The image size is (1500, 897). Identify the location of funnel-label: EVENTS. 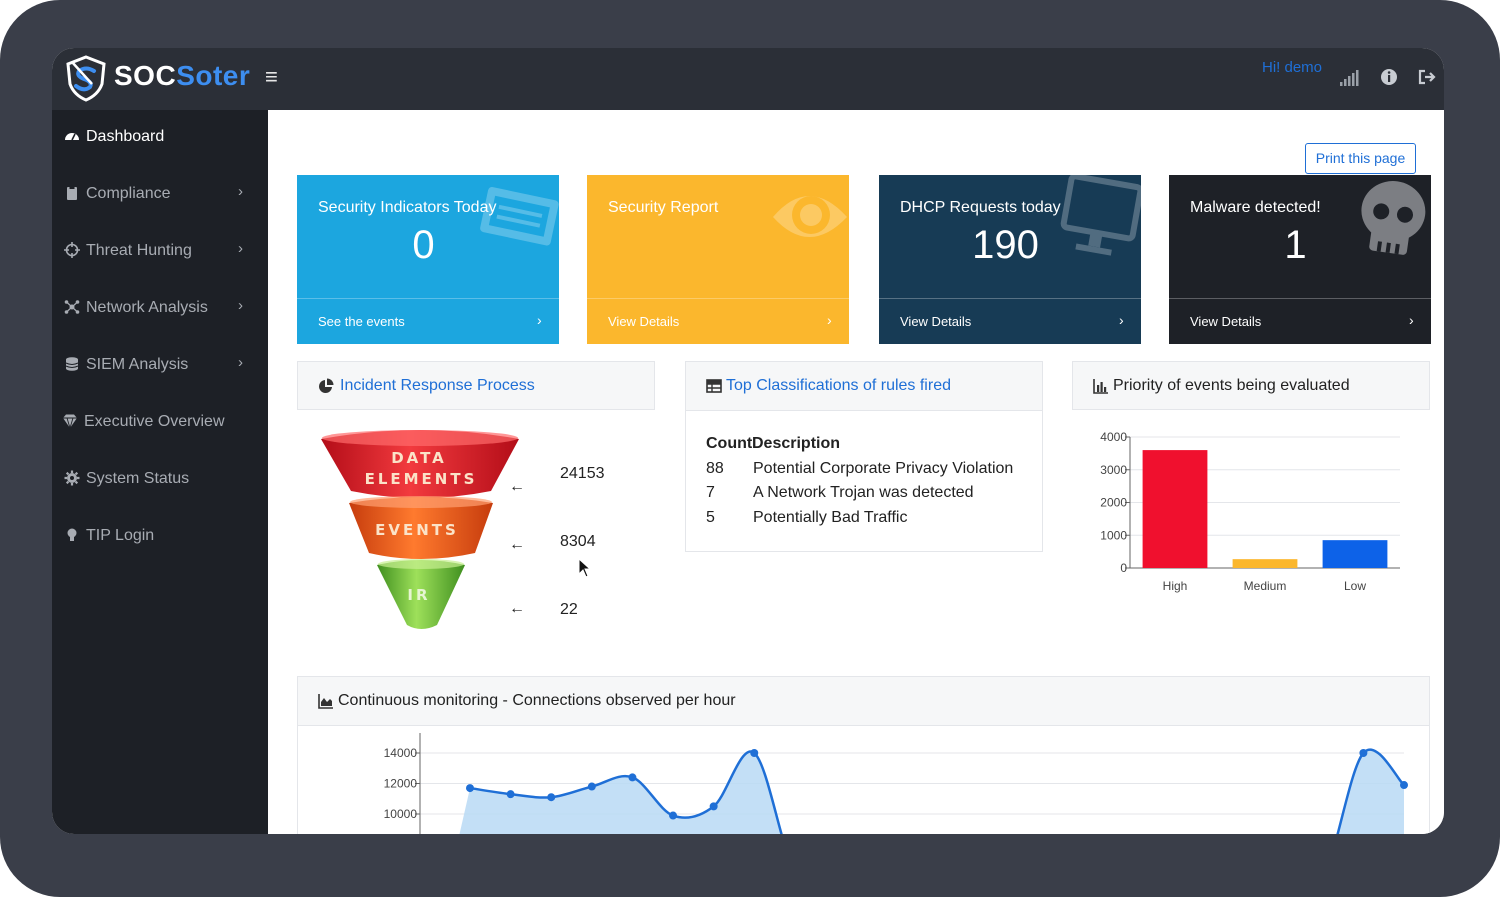
(417, 530).